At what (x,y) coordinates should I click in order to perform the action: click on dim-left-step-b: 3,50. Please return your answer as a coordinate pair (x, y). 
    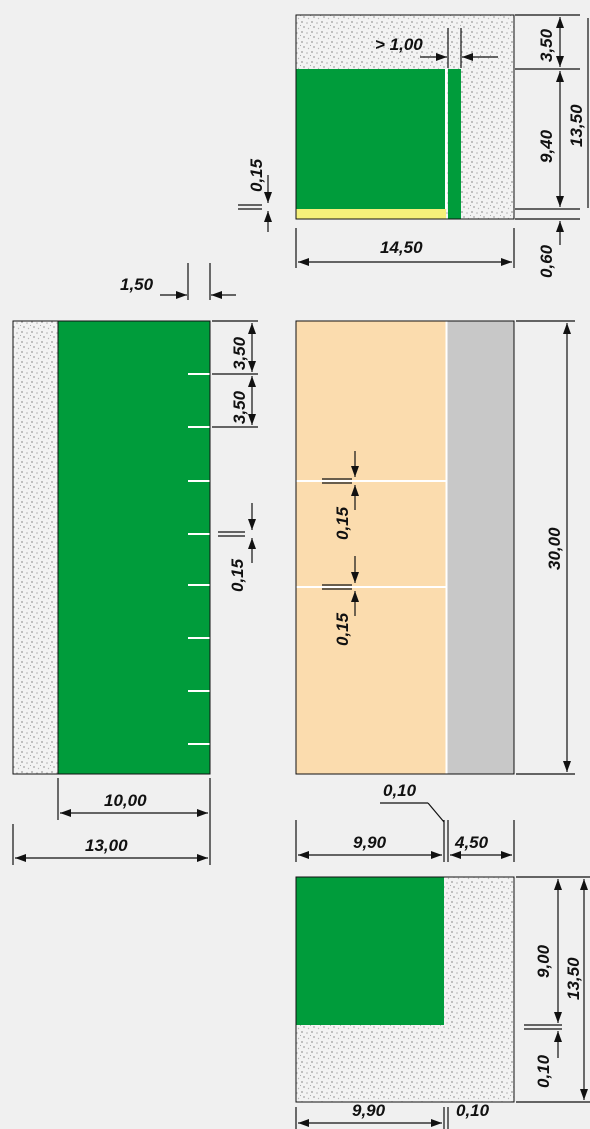
    Looking at the image, I should click on (239, 407).